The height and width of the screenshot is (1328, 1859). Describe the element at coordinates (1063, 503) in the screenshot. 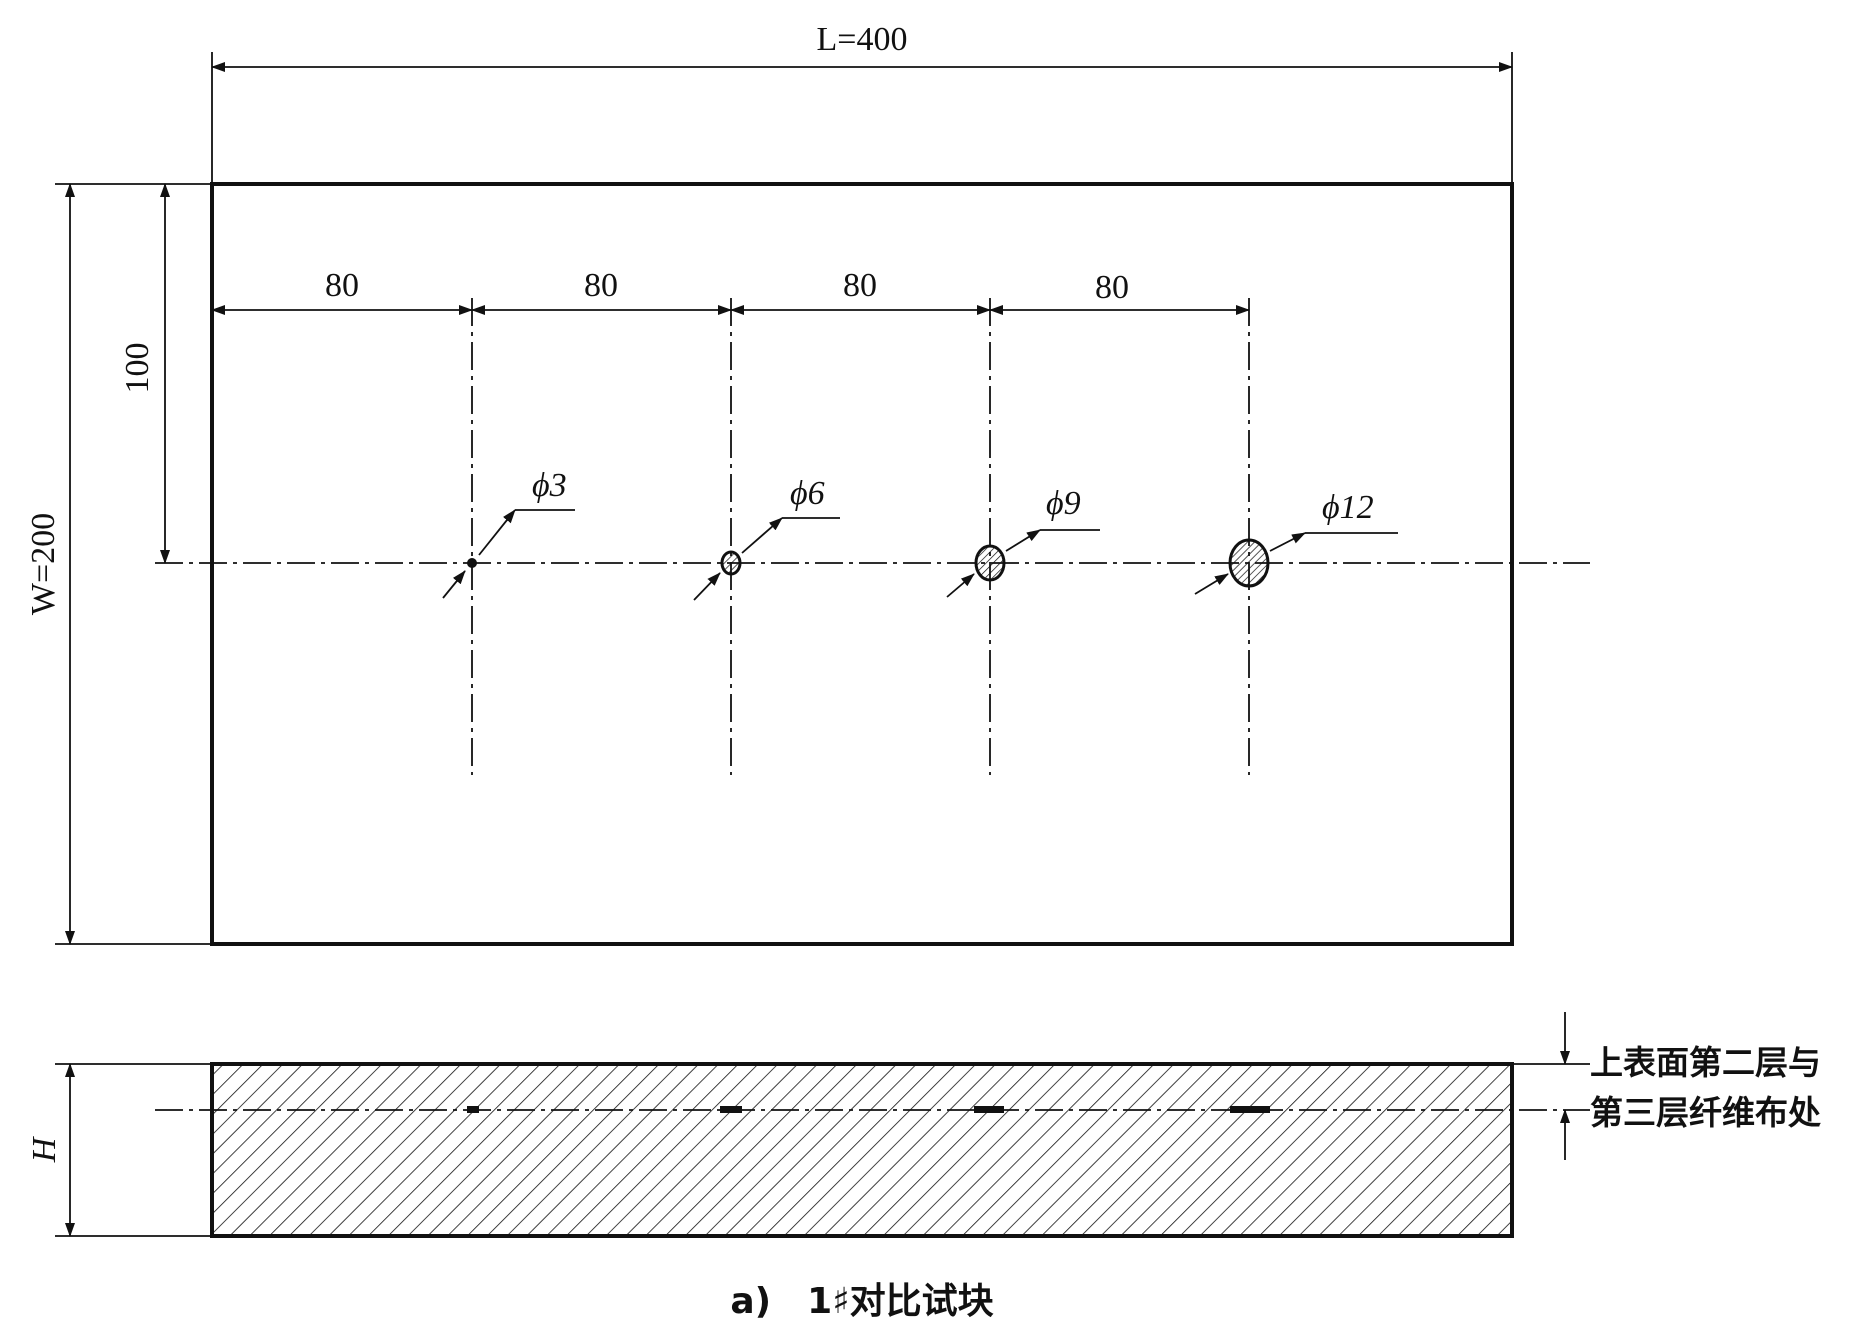

I see `hole-label: ϕ9` at that location.